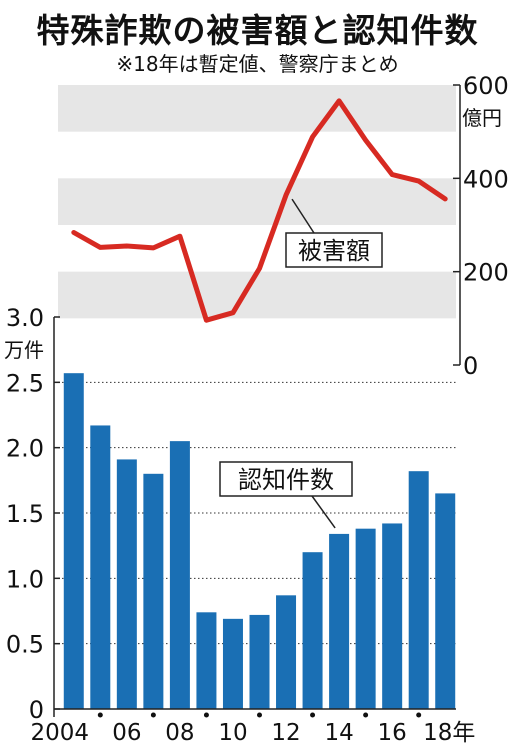  What do you see at coordinates (100, 567) in the screenshot?
I see `bar-2005` at bounding box center [100, 567].